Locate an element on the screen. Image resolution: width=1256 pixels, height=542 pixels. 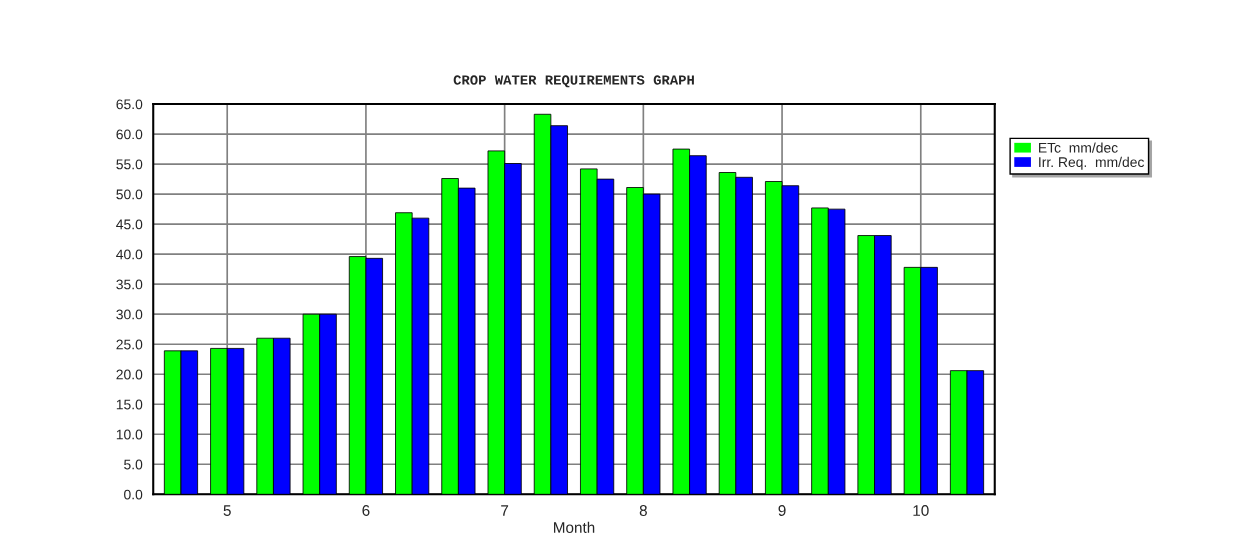
x-tick-label: 5 is located at coordinates (227, 510).